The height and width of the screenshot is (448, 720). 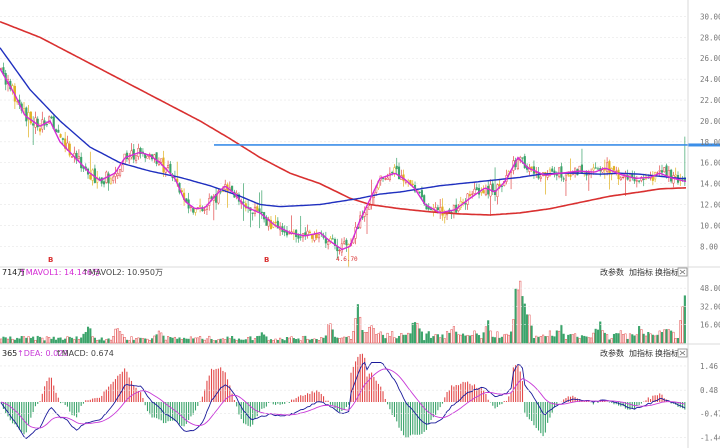 What do you see at coordinates (682, 353) in the screenshot?
I see `macd-close-icon` at bounding box center [682, 353].